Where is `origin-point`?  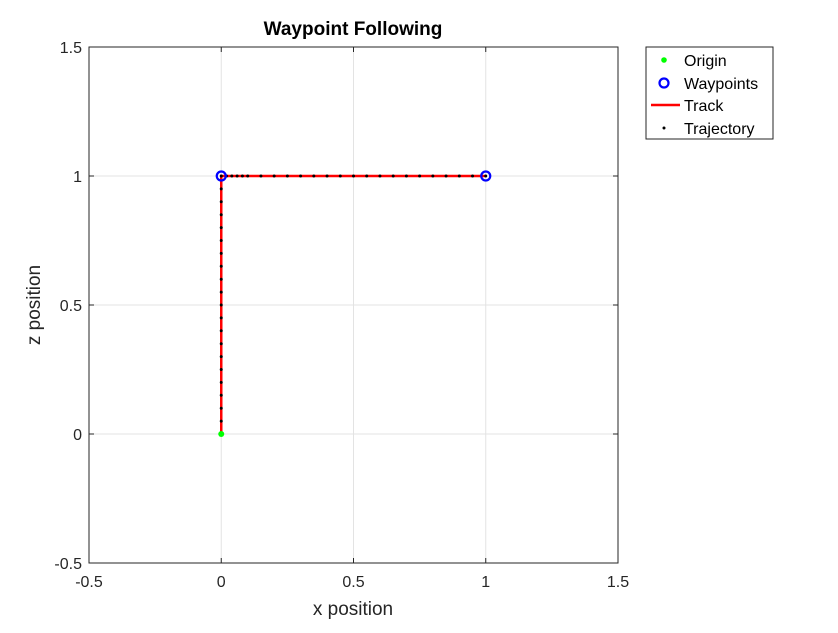
origin-point is located at coordinates (221, 434).